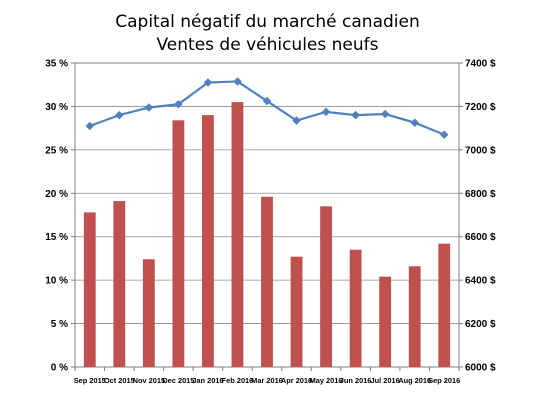 This screenshot has width=535, height=413. I want to click on x-tick-label: Sep 2016, so click(444, 380).